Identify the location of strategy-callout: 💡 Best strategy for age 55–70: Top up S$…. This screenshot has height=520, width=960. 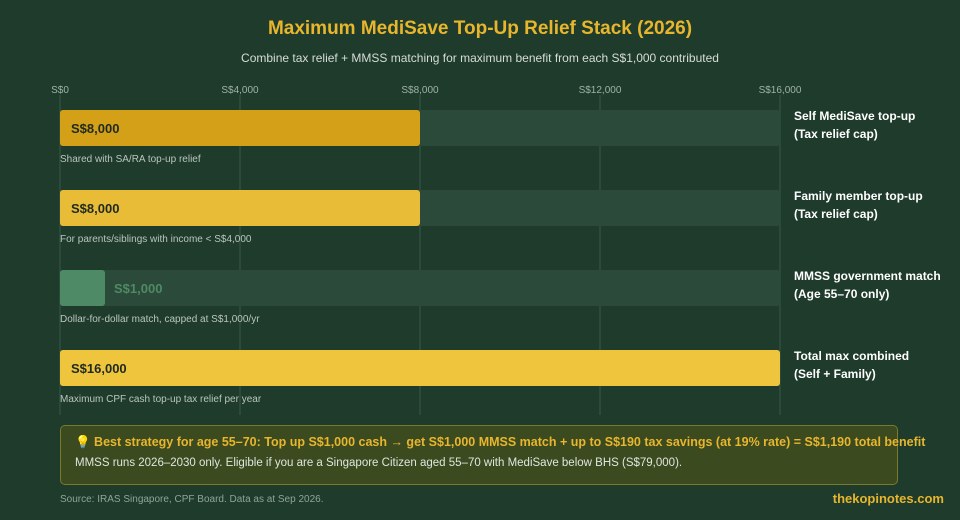
(493, 455).